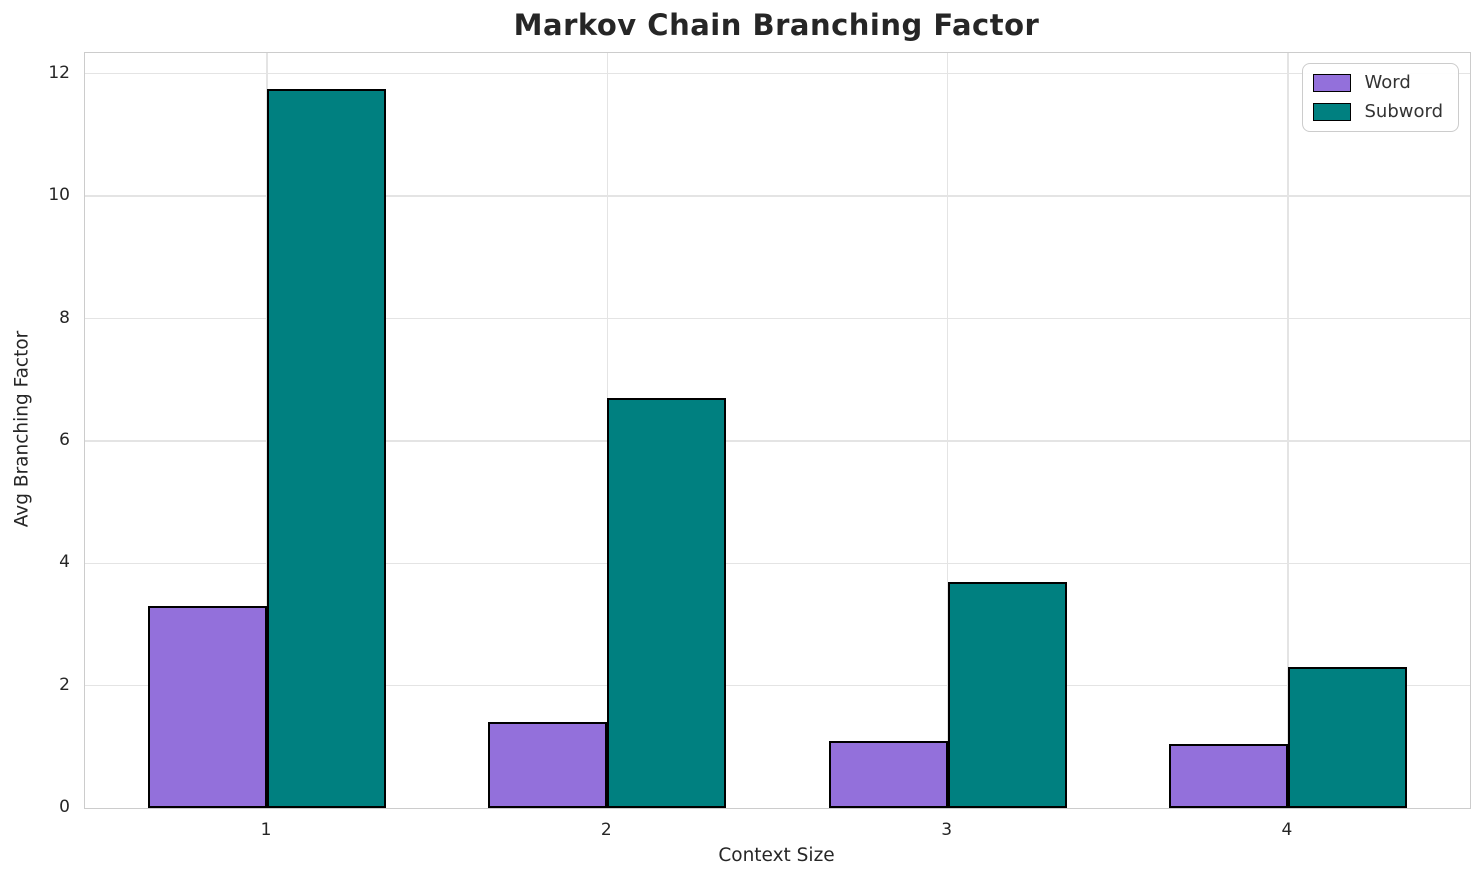 This screenshot has height=885, width=1484. I want to click on legend-label-subword: Subword, so click(1403, 111).